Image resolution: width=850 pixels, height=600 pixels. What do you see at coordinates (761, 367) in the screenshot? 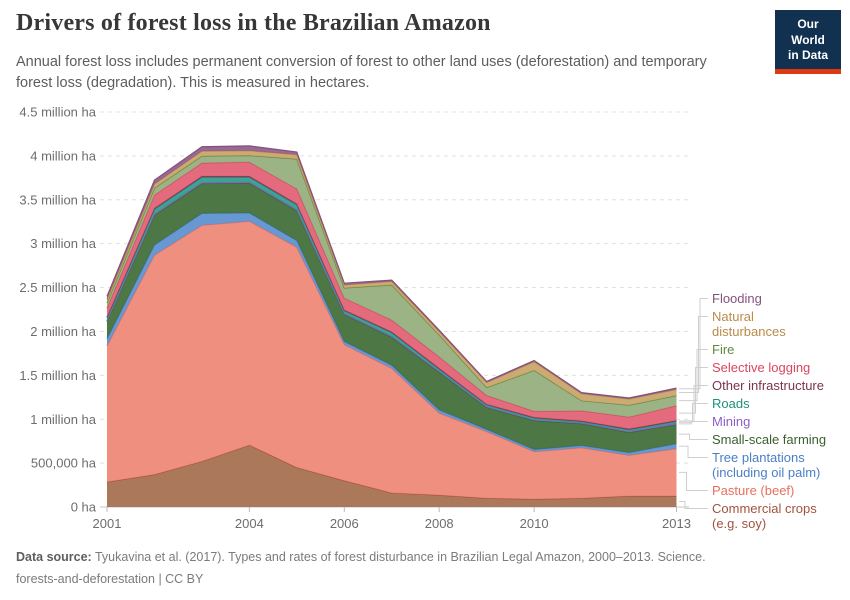
I see `legend-label: Selective logging` at bounding box center [761, 367].